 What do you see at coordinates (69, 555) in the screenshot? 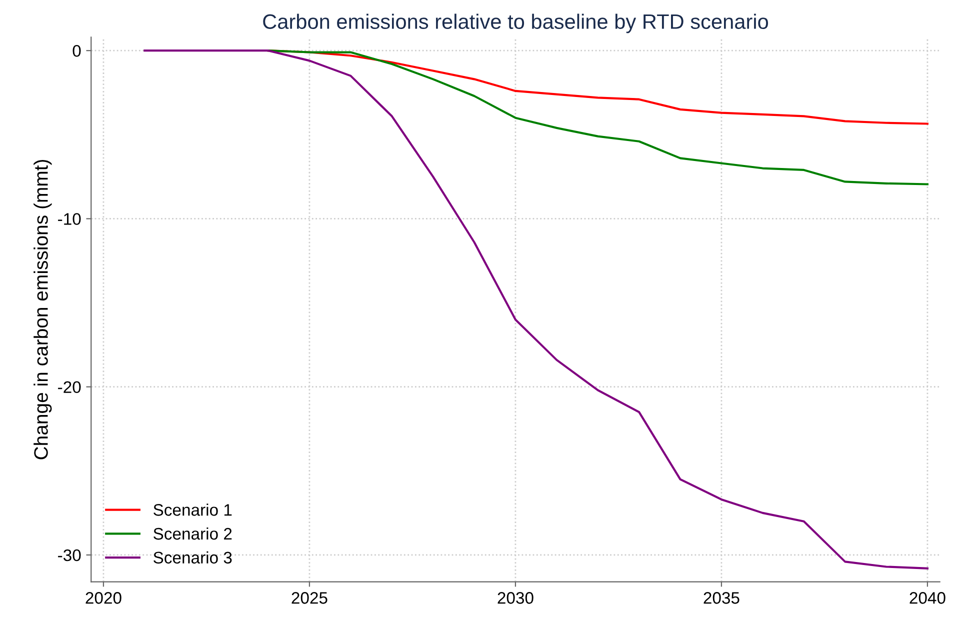
I see `y-tick-label: -30` at bounding box center [69, 555].